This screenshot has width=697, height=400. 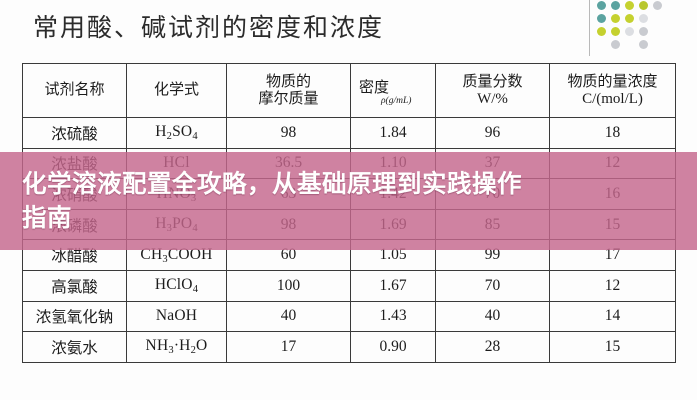 What do you see at coordinates (288, 133) in the screenshot?
I see `cell-molar-mass: 98` at bounding box center [288, 133].